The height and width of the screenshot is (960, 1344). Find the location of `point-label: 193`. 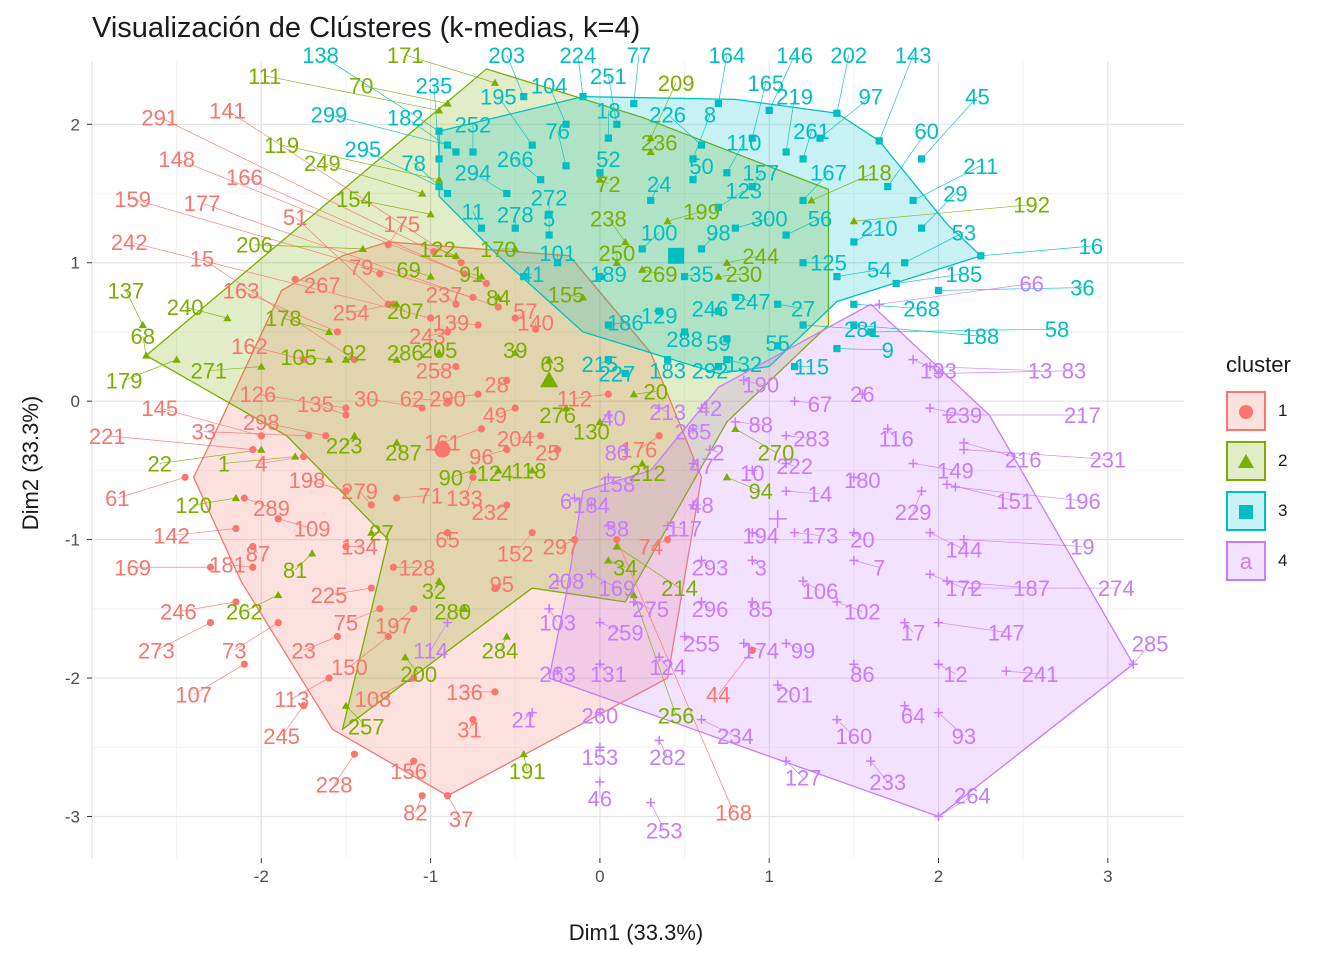

point-label: 193 is located at coordinates (938, 371).